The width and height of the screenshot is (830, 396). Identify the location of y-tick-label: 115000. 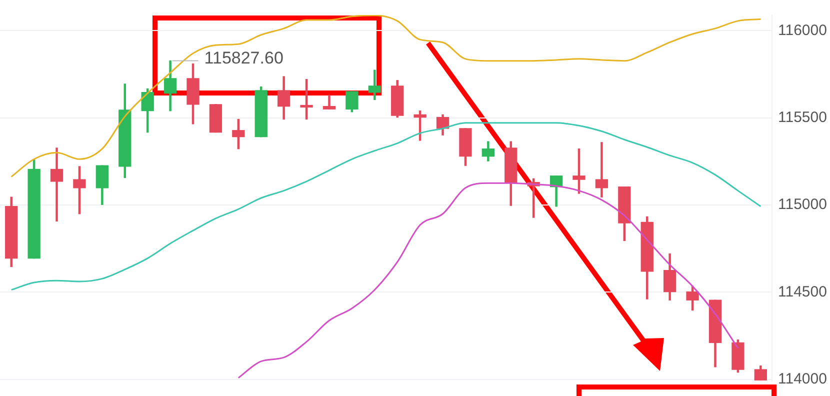
(802, 205).